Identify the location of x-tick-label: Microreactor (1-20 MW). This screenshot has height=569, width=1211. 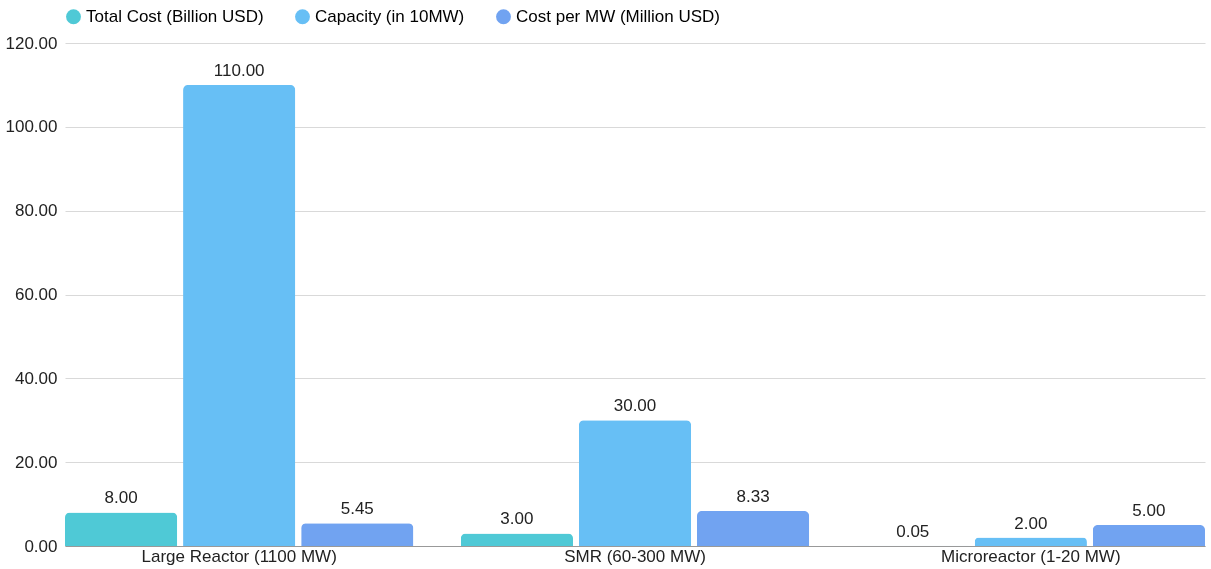
(1031, 556).